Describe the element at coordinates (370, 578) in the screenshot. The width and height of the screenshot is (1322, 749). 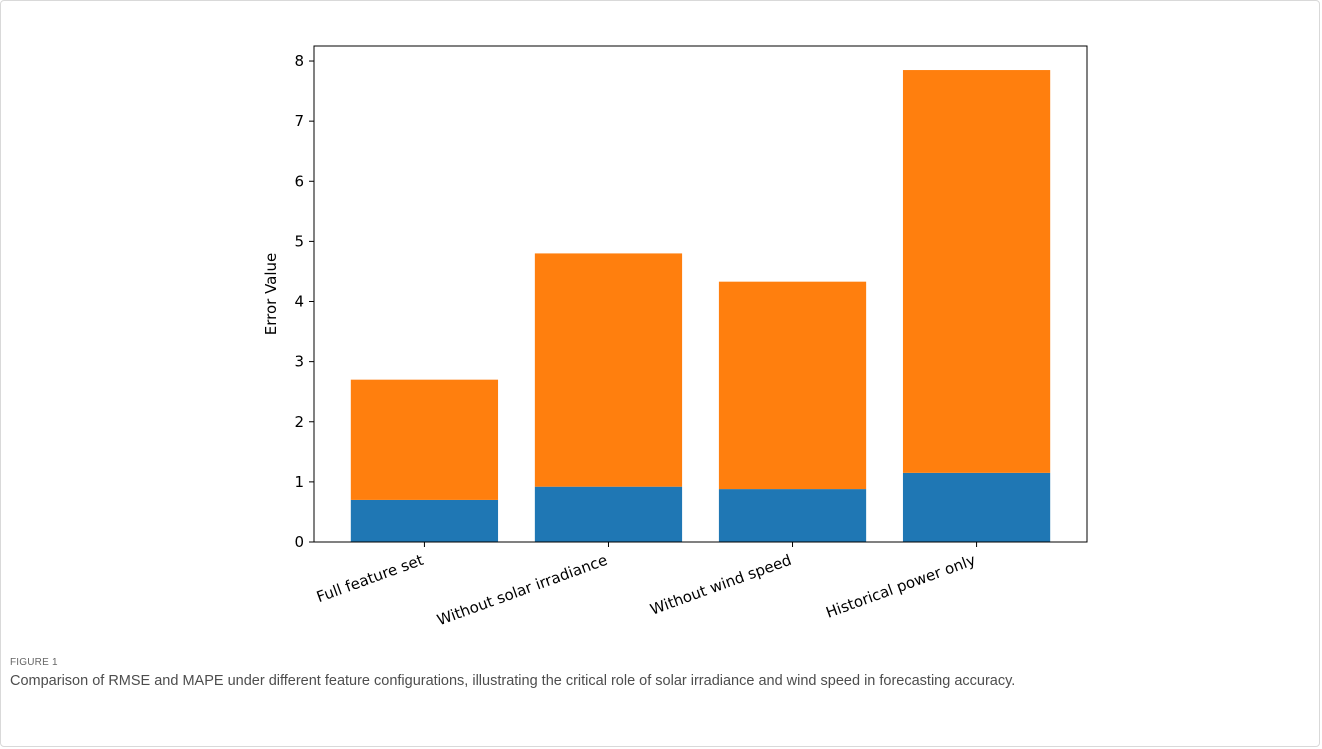
I see `x-tick-label: Full feature set` at that location.